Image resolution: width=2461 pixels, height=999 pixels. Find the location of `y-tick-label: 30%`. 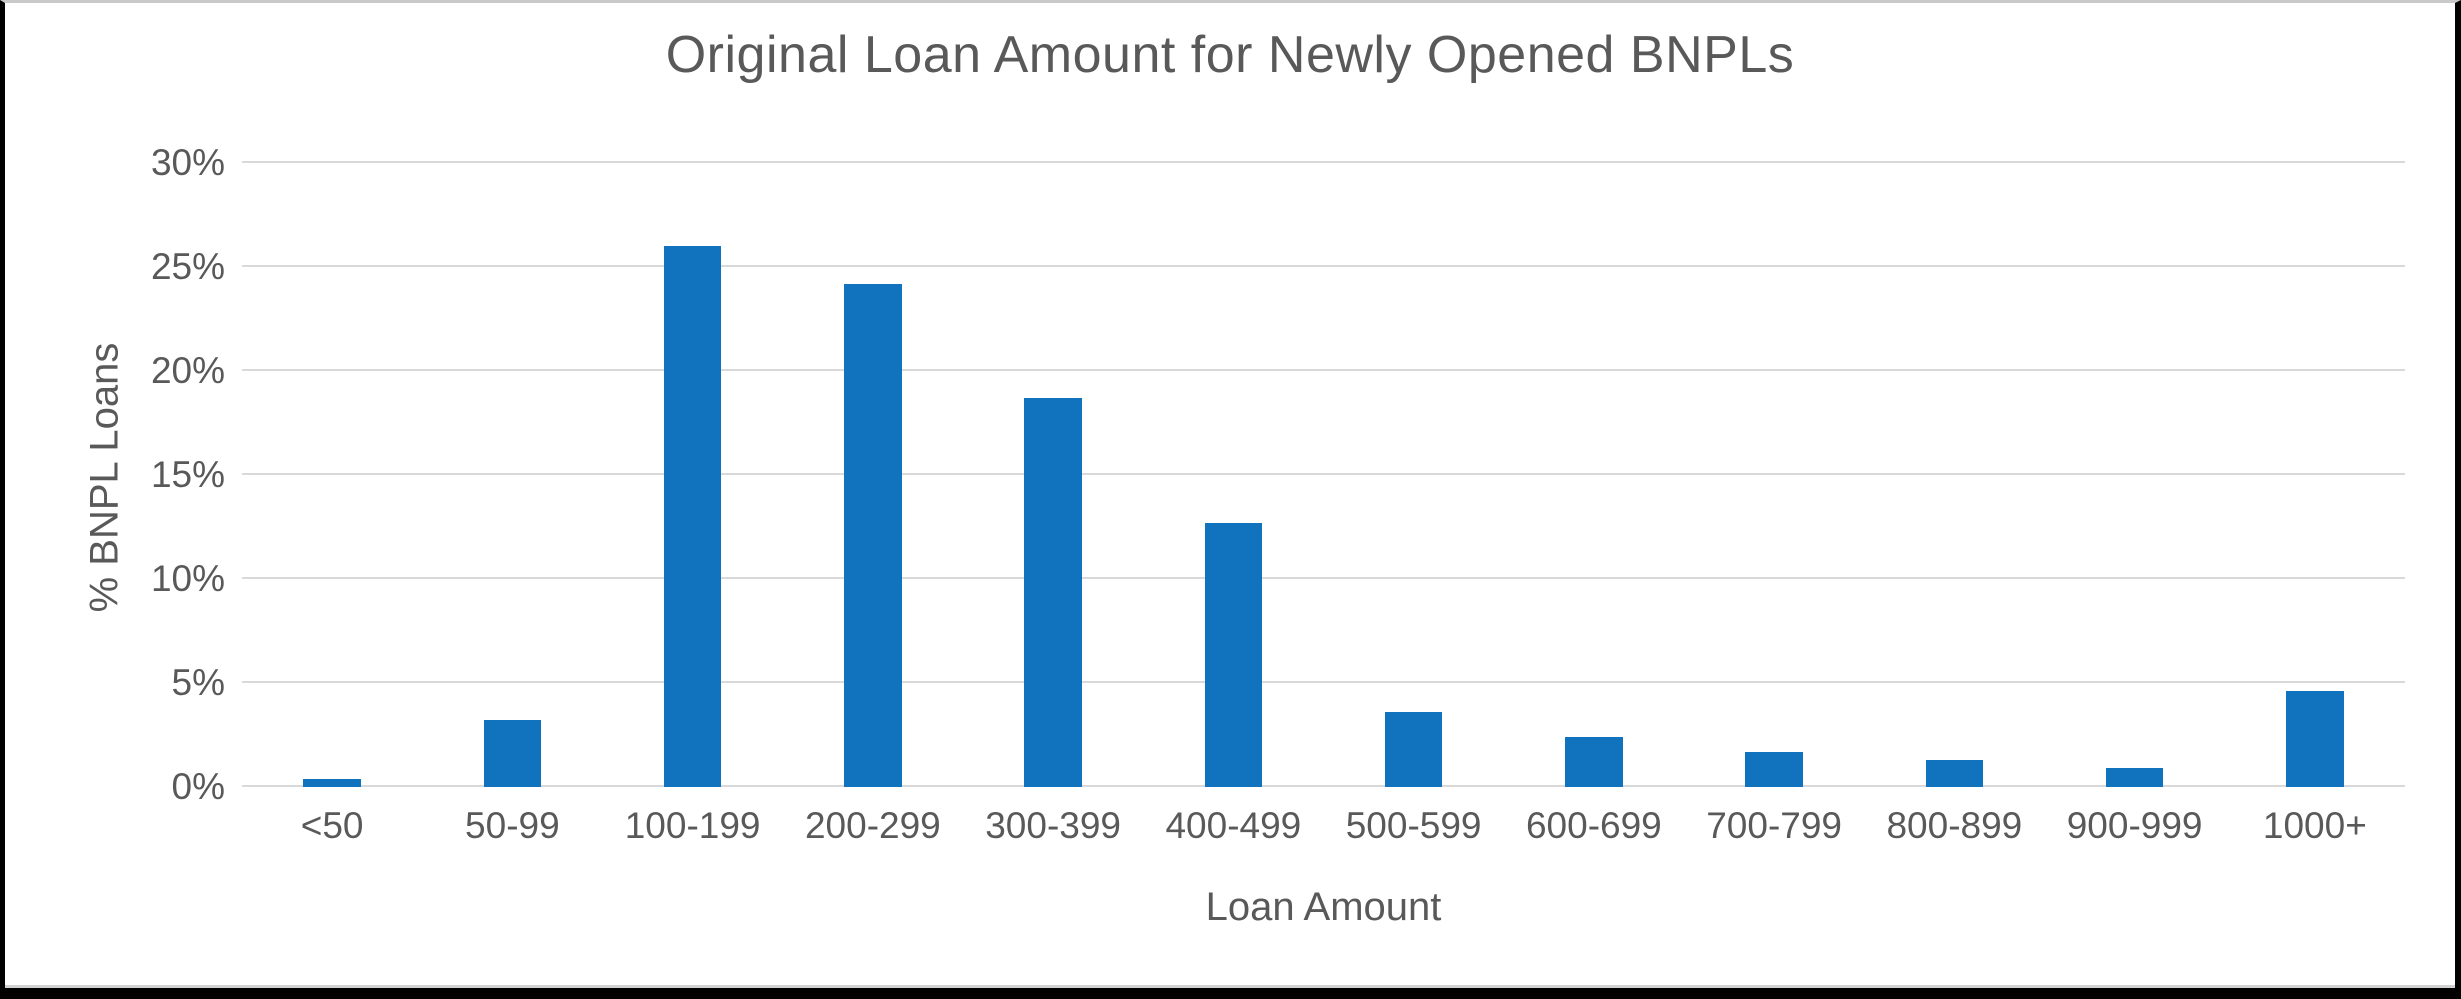

y-tick-label: 30% is located at coordinates (187, 162).